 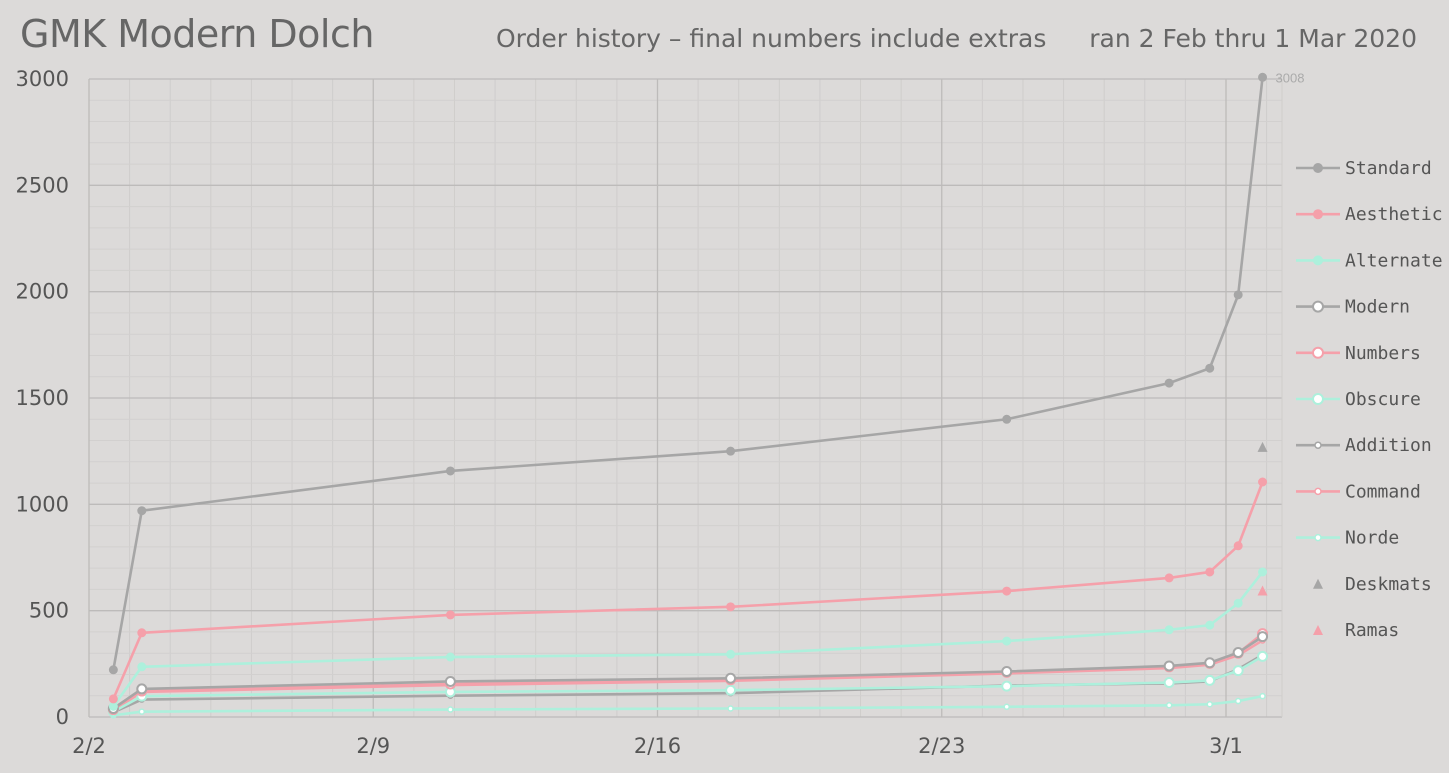 What do you see at coordinates (1388, 445) in the screenshot?
I see `legend-label-addition: Addition` at bounding box center [1388, 445].